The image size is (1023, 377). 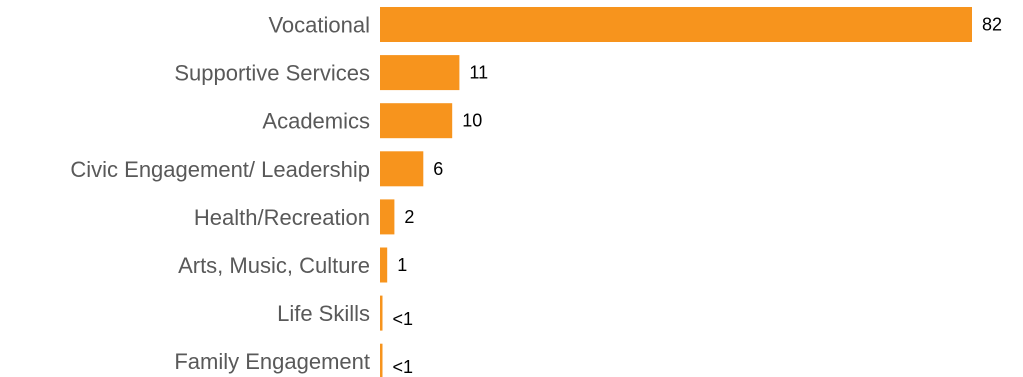 I want to click on category-label: Family Engagement, so click(x=272, y=361).